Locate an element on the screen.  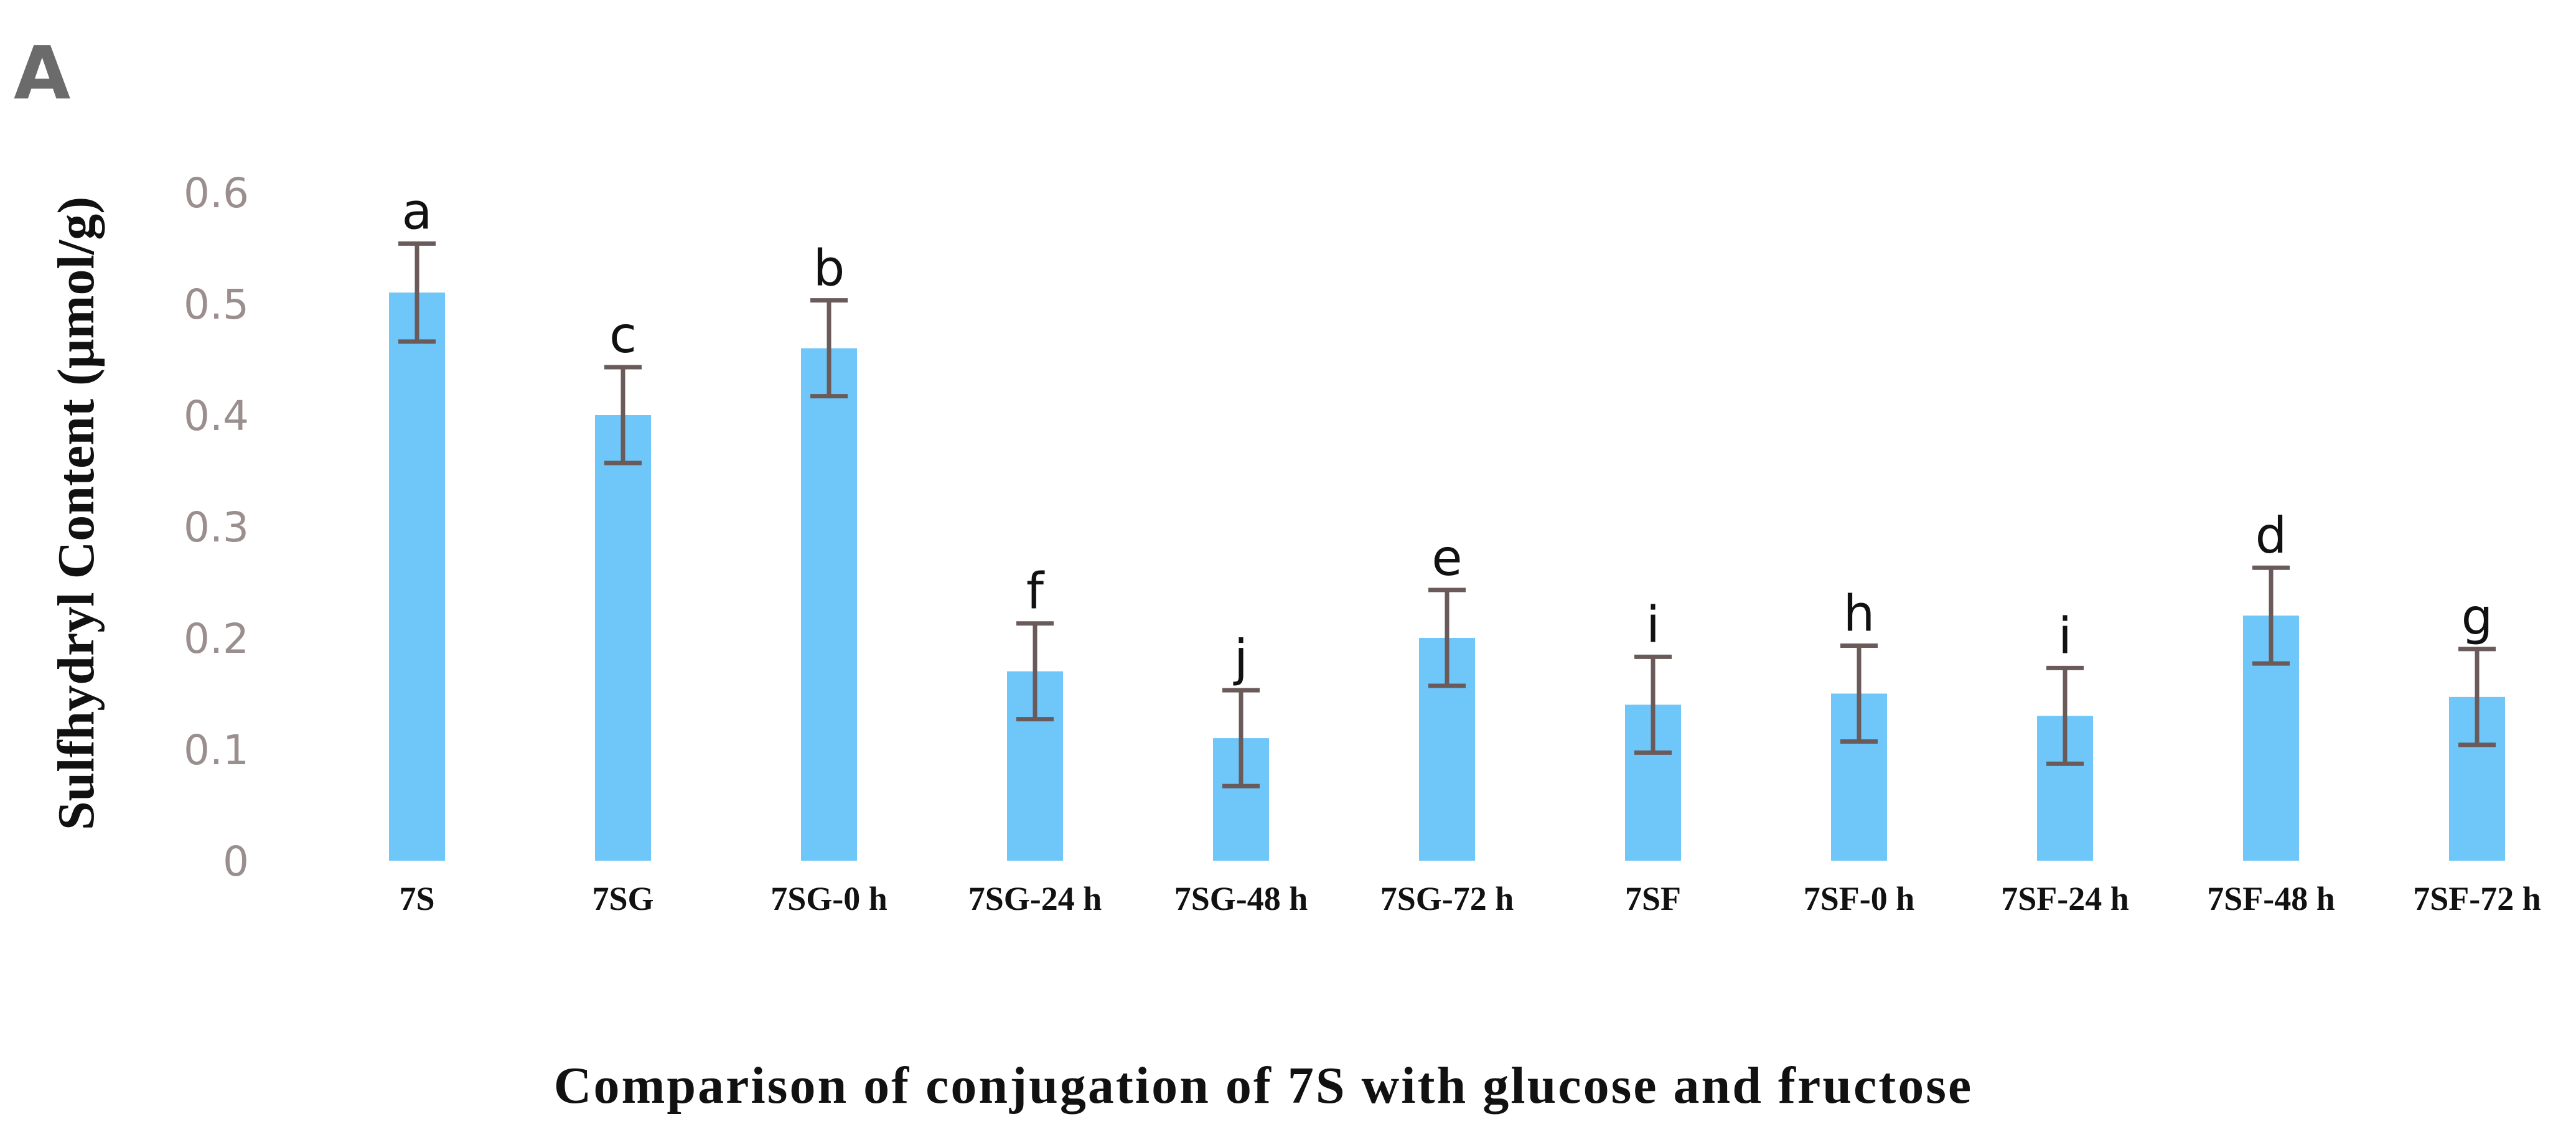
x-tick-label: 7S is located at coordinates (416, 898).